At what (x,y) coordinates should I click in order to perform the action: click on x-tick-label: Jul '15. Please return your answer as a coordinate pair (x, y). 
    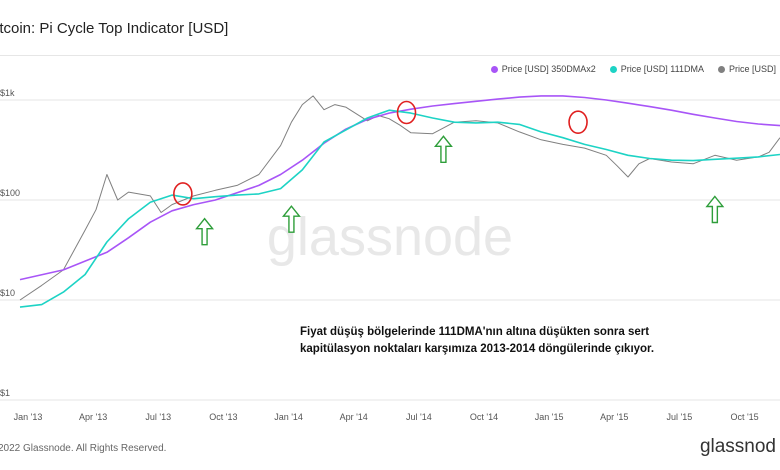
    Looking at the image, I should click on (680, 417).